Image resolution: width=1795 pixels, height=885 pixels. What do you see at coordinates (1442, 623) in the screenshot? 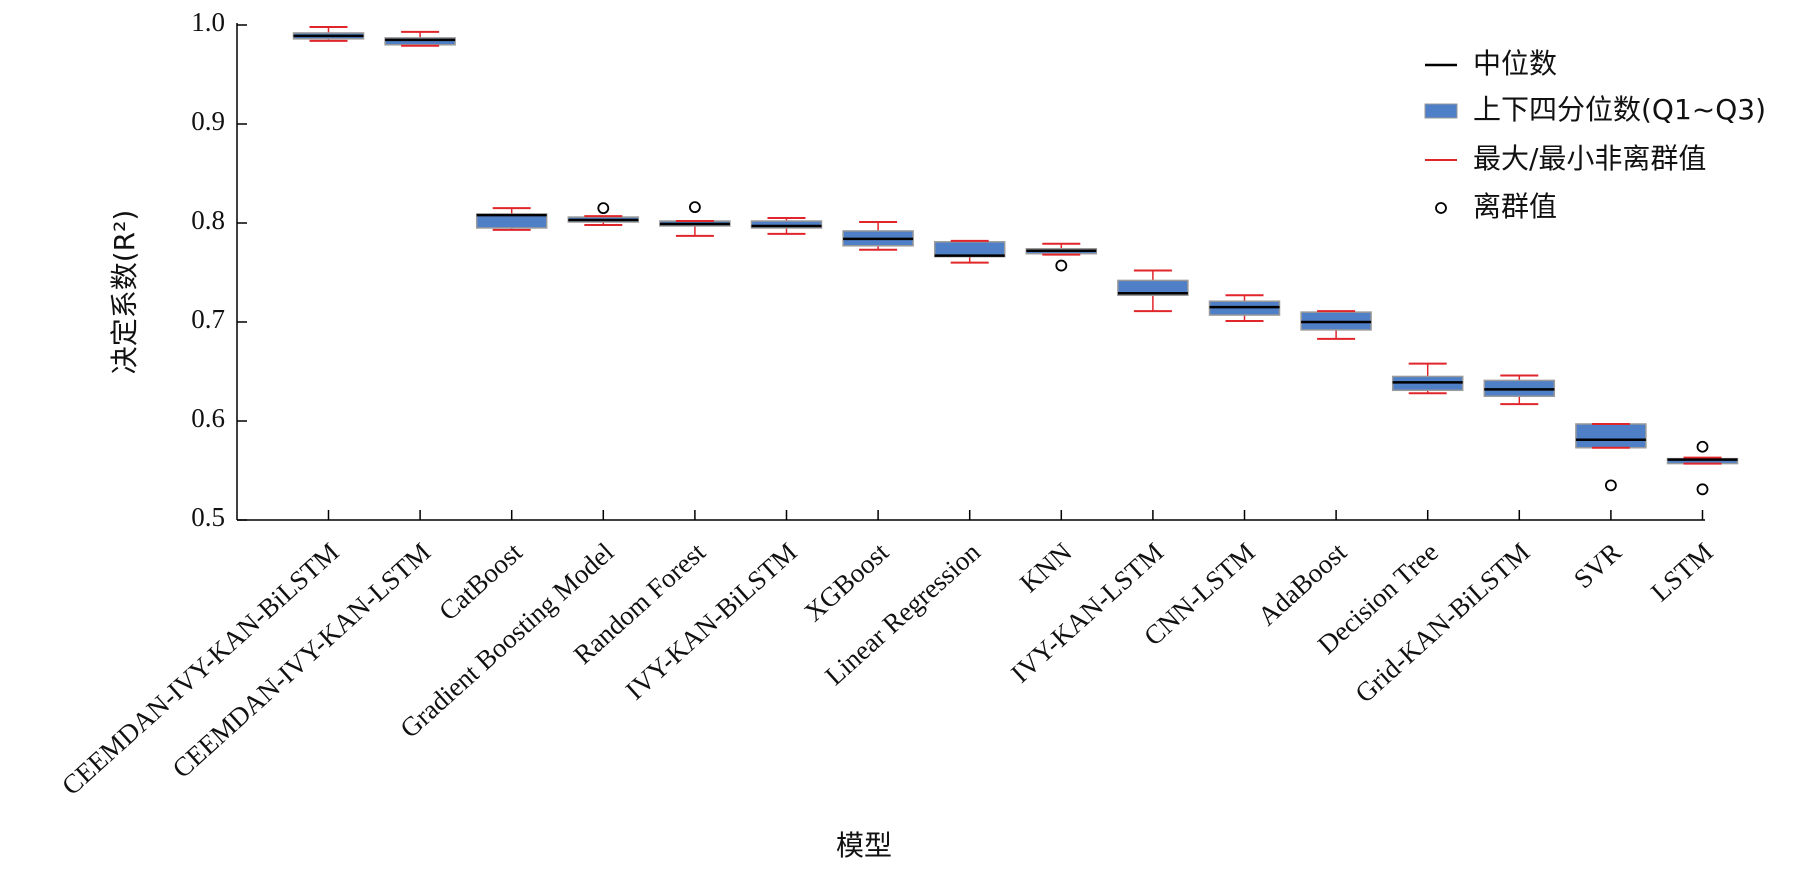
I see `x-tick-label: Grid-KAN-BiLSTM` at bounding box center [1442, 623].